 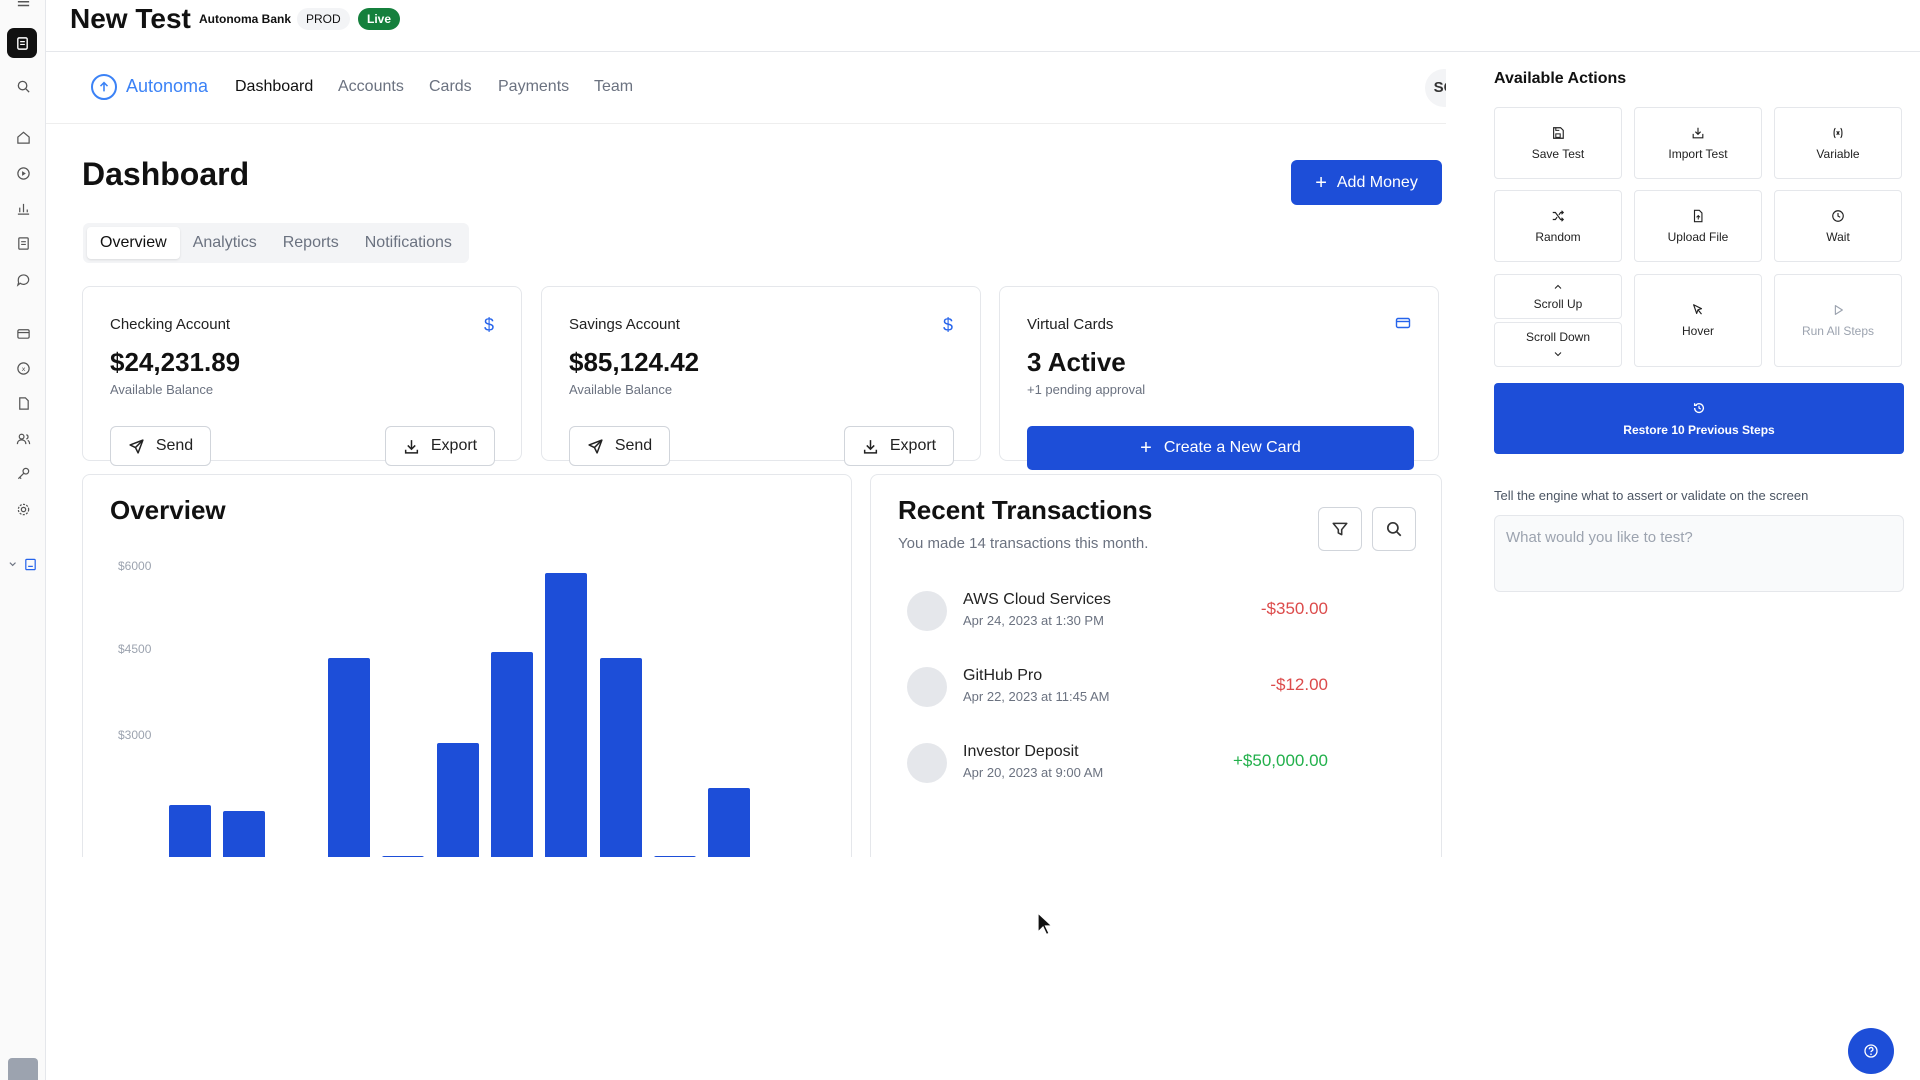 I want to click on save-test-button: Save Test, so click(x=1558, y=143).